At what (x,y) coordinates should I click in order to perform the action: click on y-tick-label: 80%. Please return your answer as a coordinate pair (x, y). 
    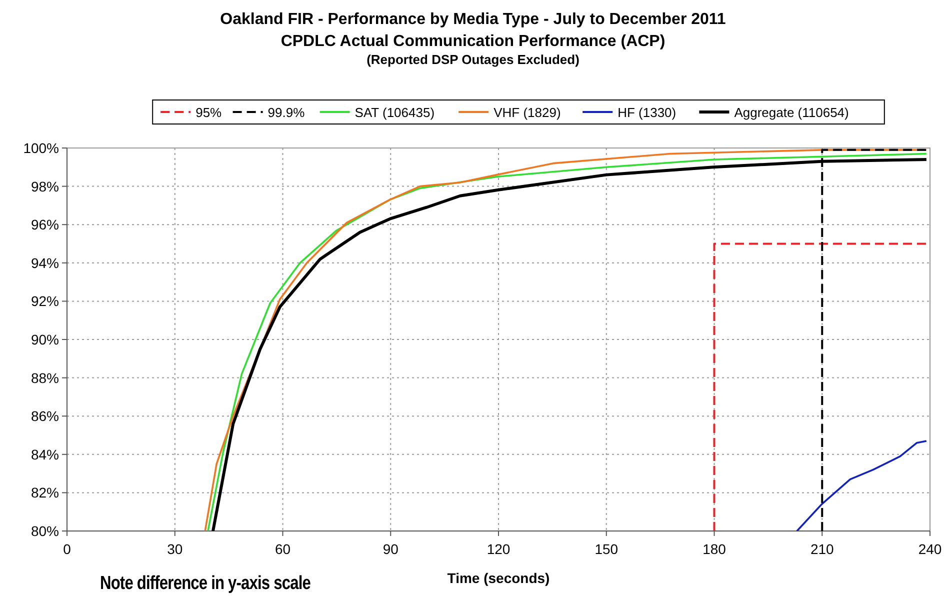
    Looking at the image, I should click on (44, 531).